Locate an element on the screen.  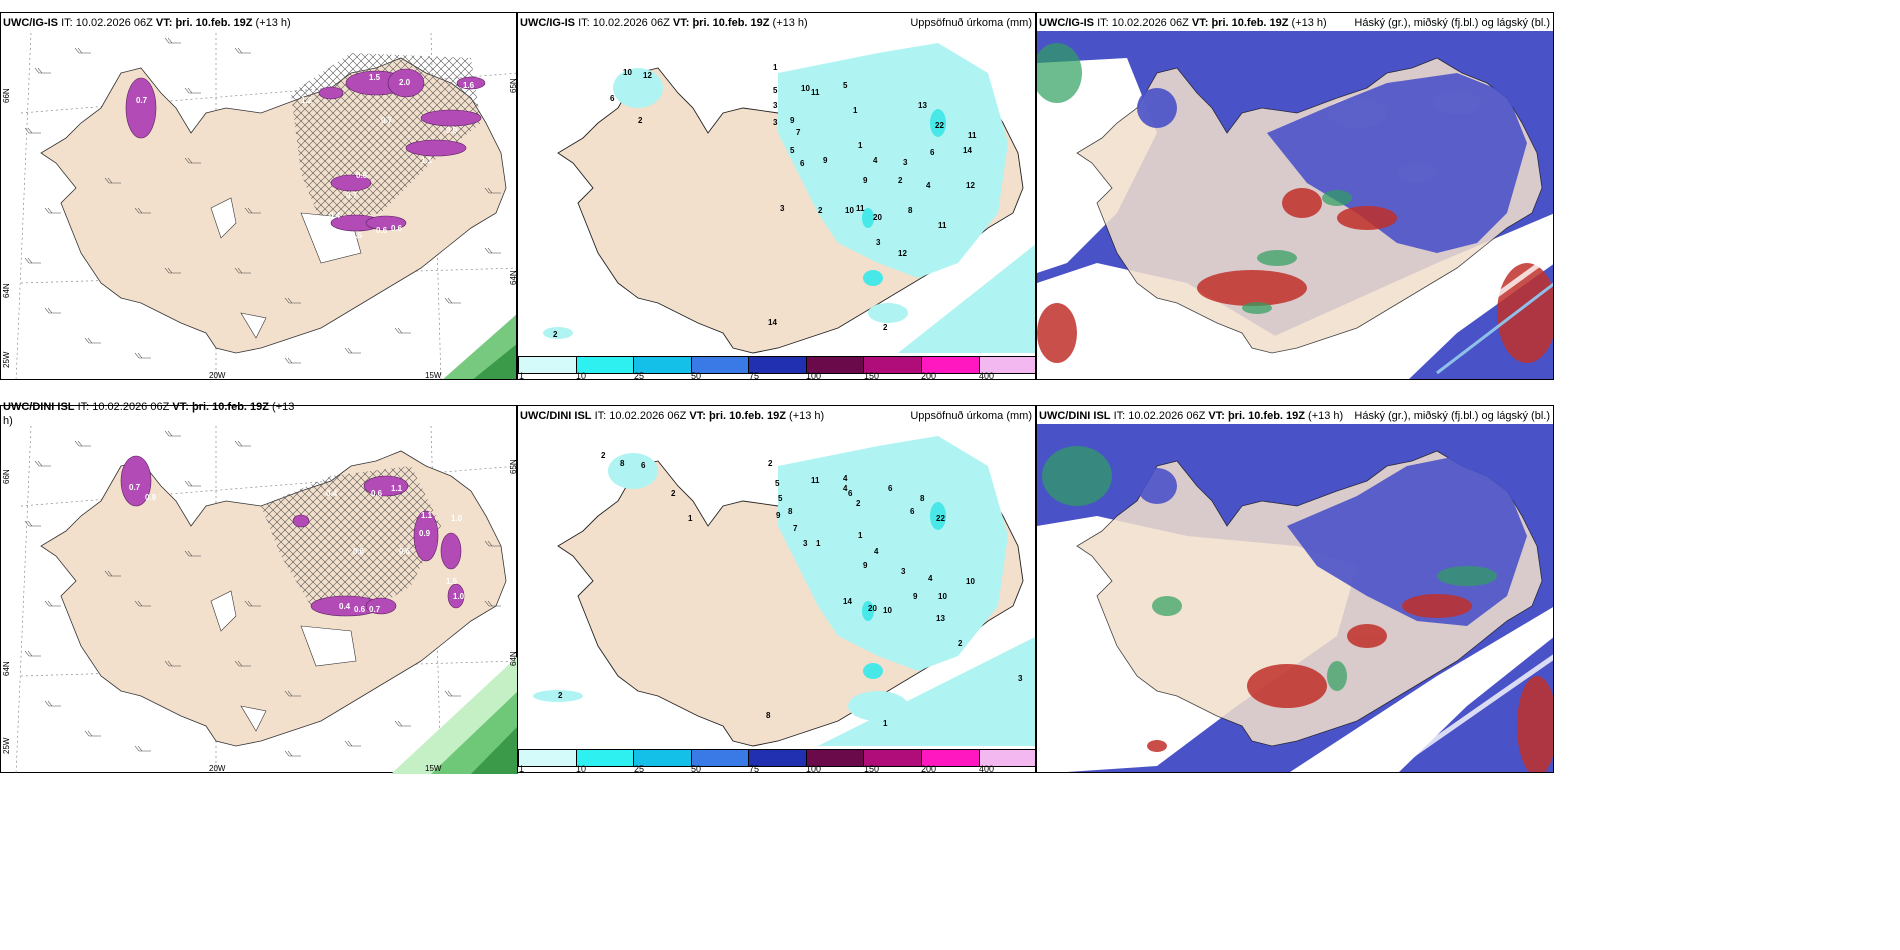
legend-label: 1 is located at coordinates (522, 375).